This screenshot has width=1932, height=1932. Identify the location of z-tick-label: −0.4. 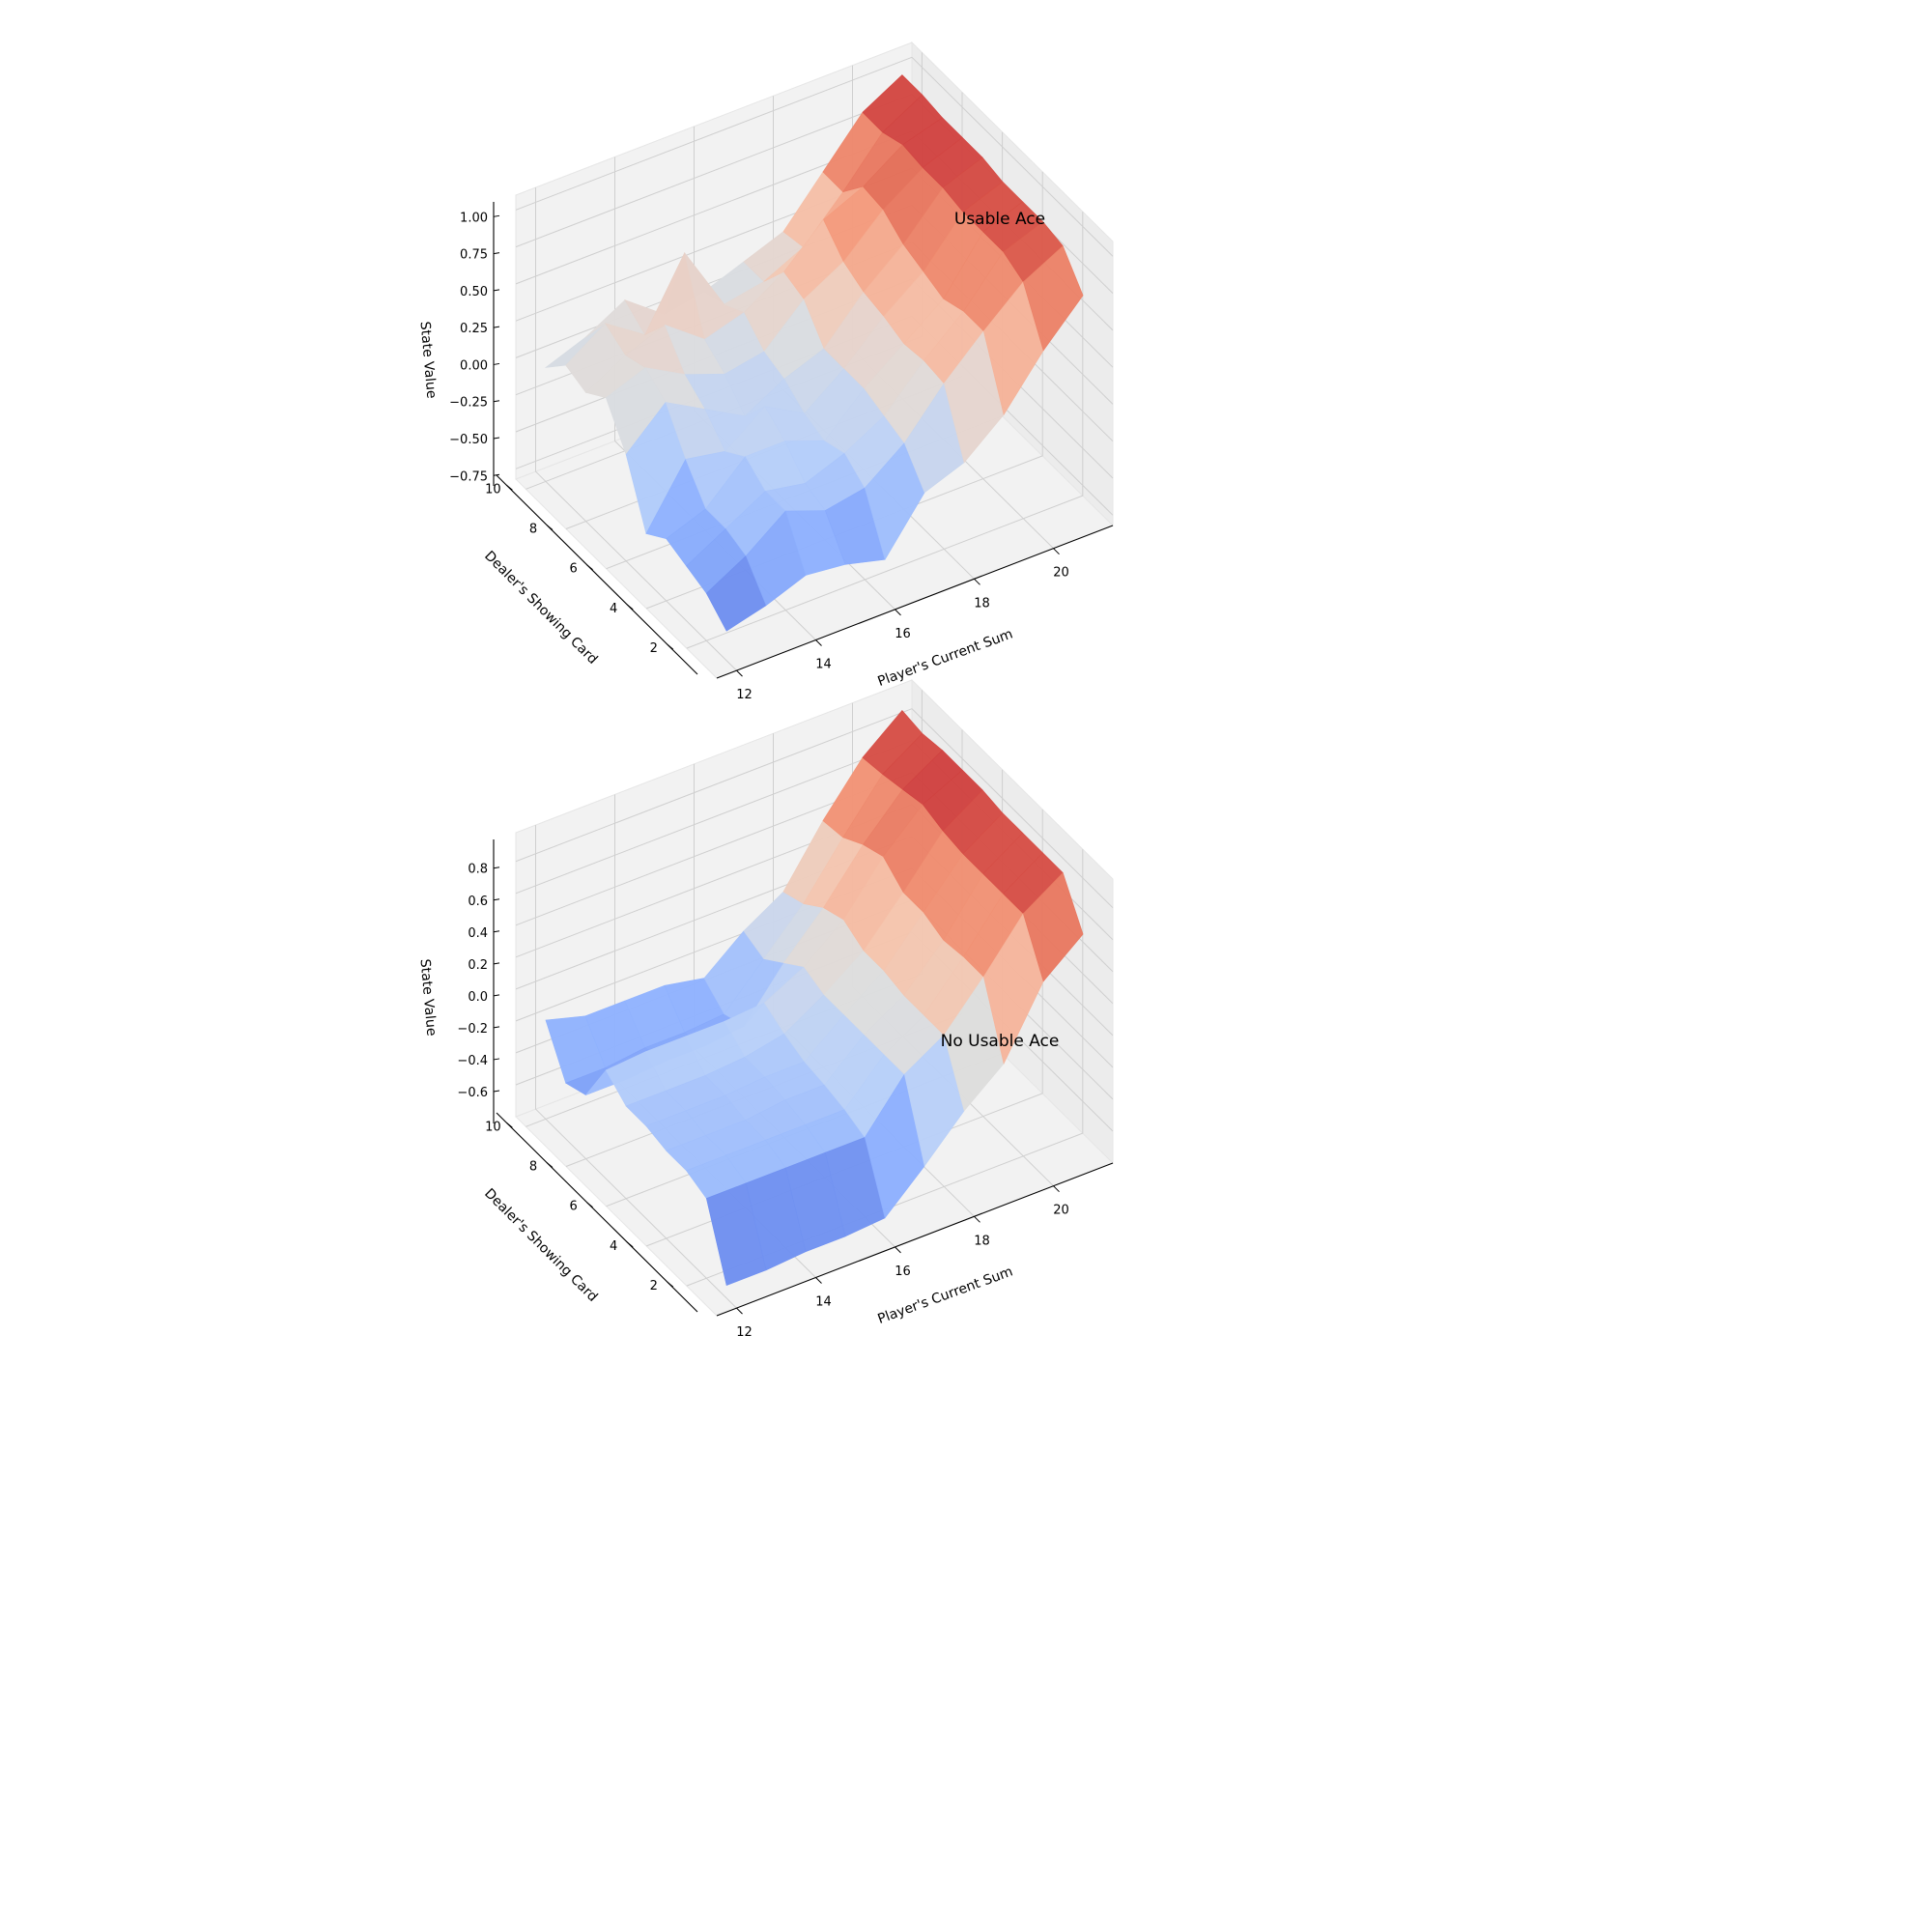
(472, 1061).